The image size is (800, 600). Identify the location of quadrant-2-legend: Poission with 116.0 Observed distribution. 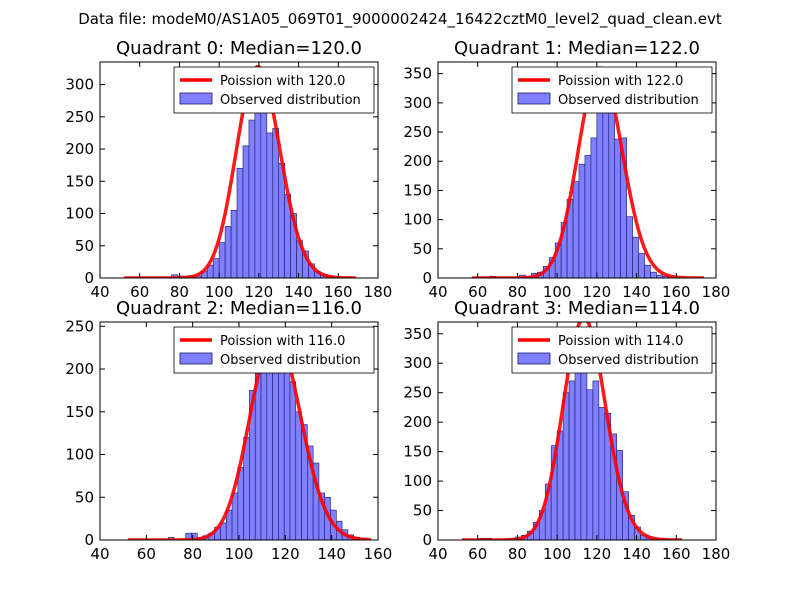
(274, 350).